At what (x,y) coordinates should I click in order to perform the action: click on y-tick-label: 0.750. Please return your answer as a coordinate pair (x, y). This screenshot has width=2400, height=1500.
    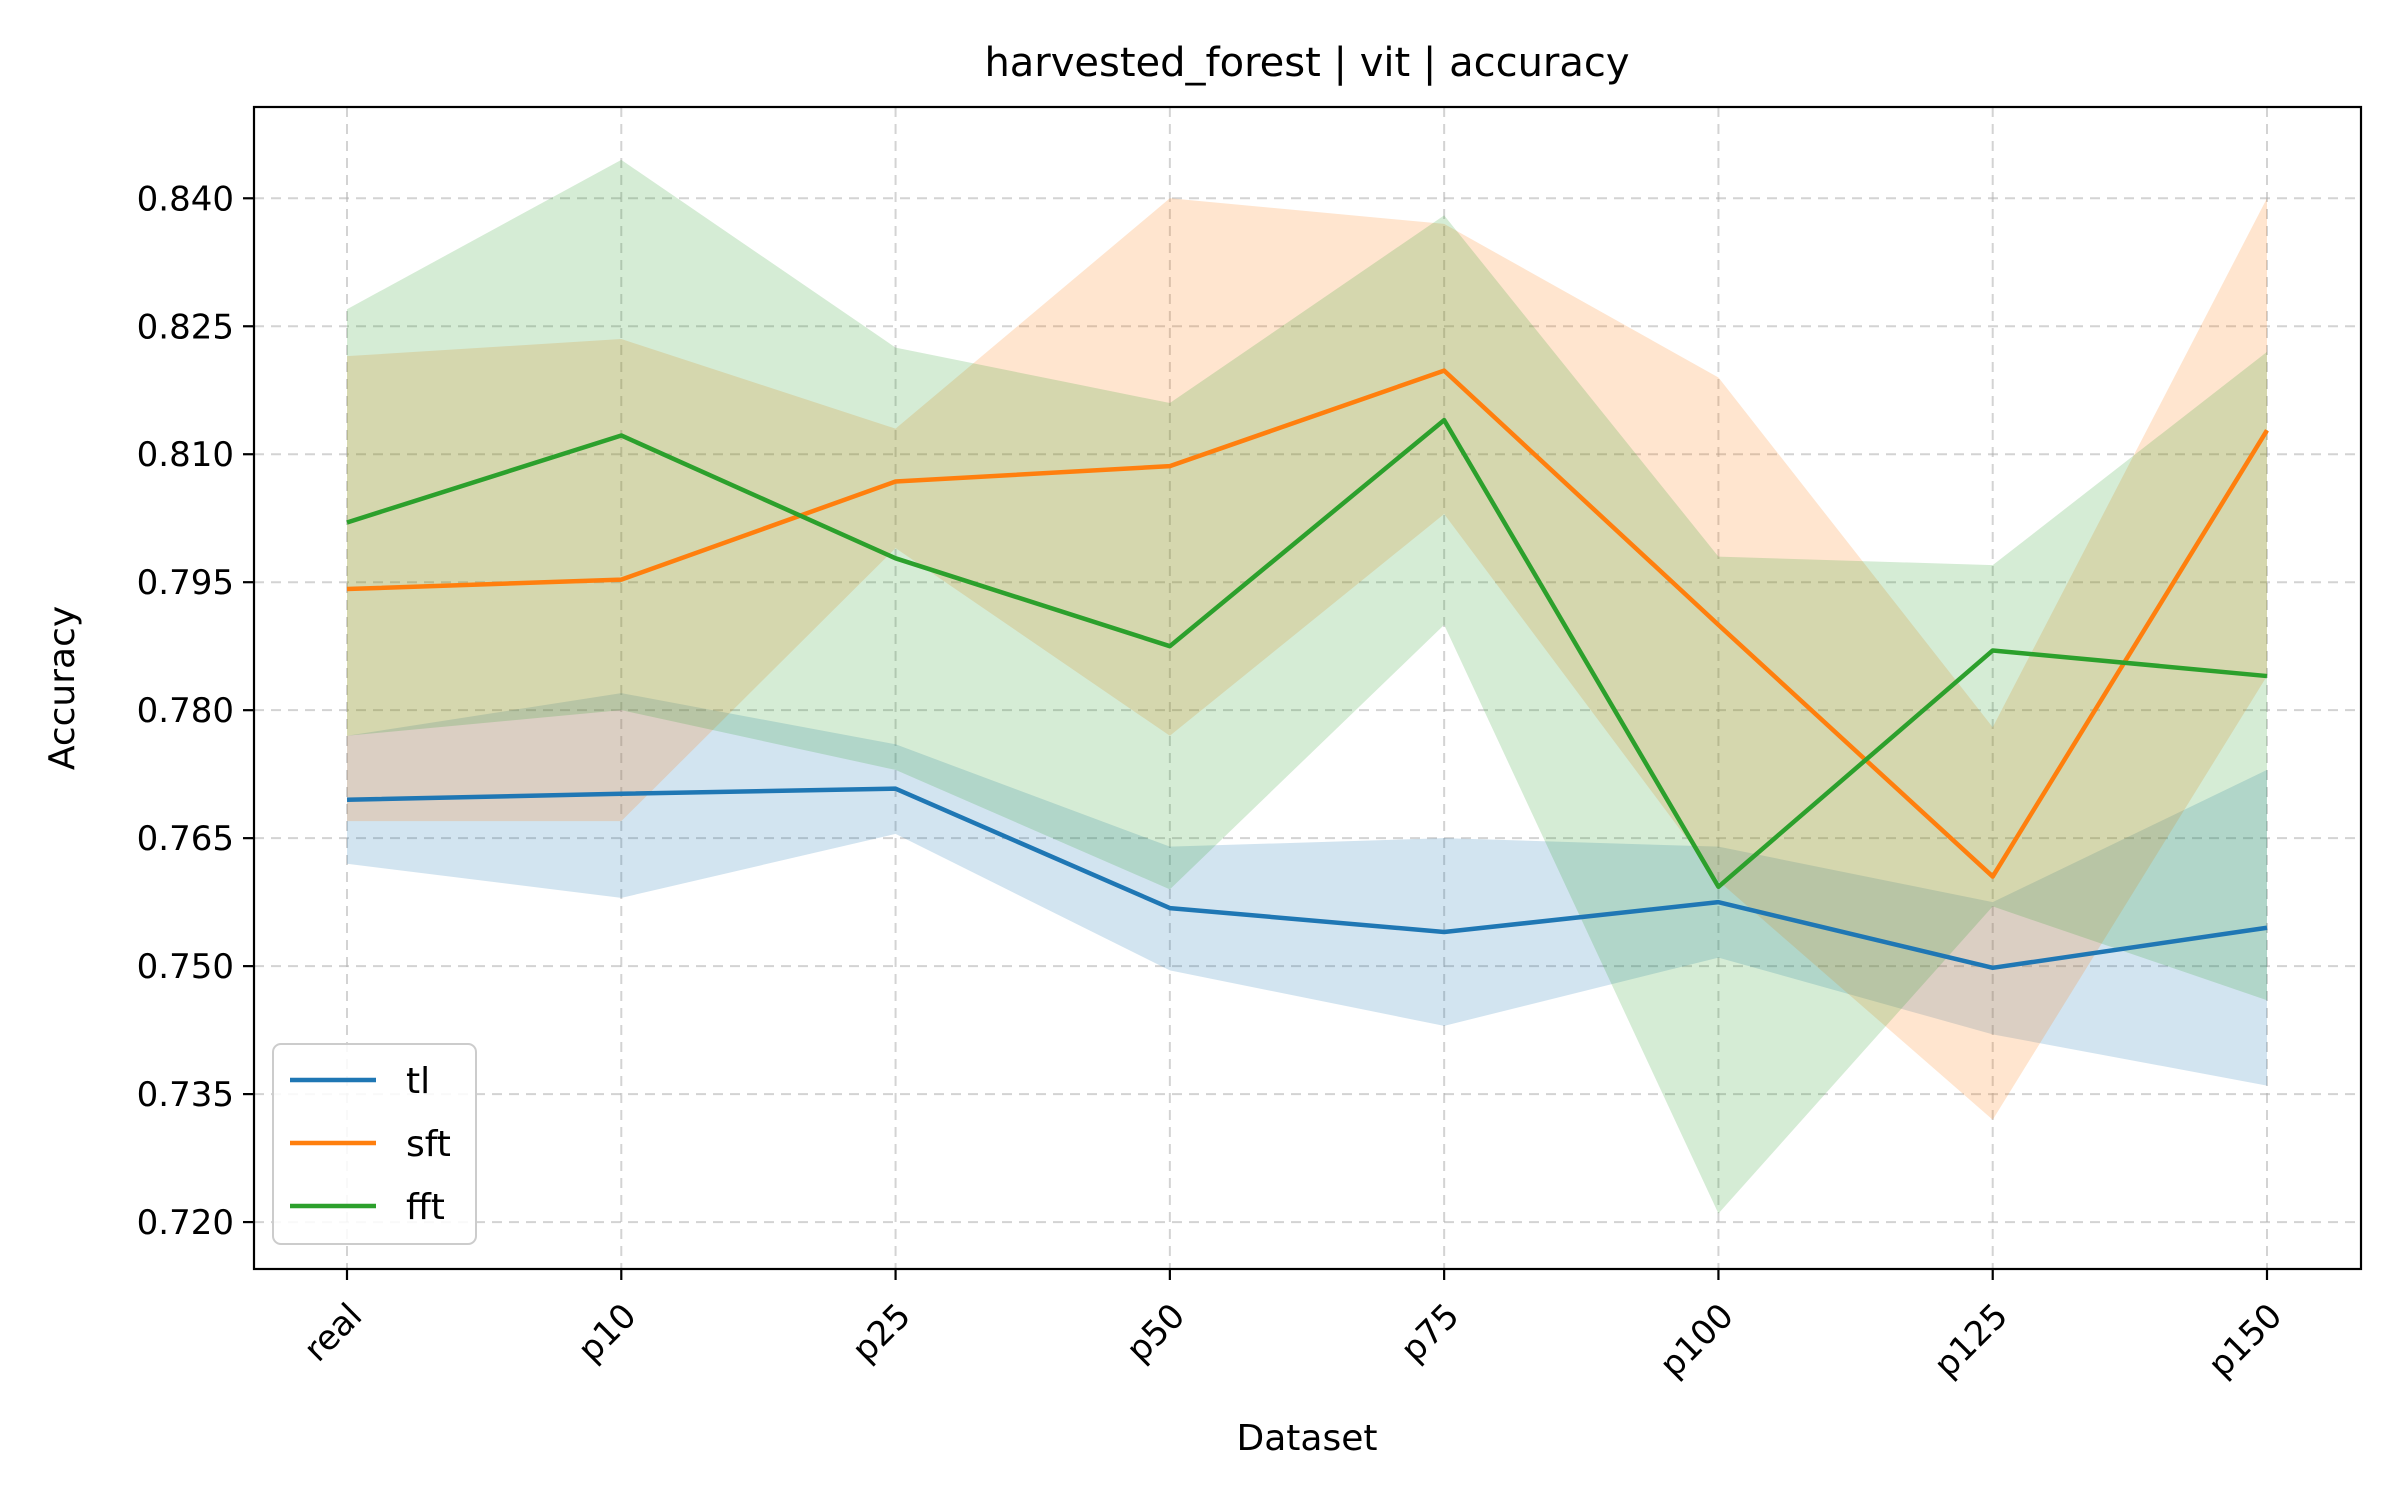
    Looking at the image, I should click on (185, 967).